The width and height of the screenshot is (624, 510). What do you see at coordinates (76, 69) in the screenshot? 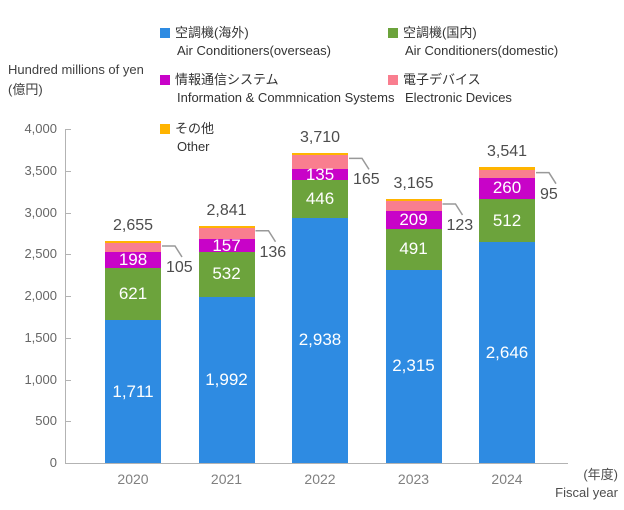
I see `y-axis-unit-en: Hundred millions of yen` at bounding box center [76, 69].